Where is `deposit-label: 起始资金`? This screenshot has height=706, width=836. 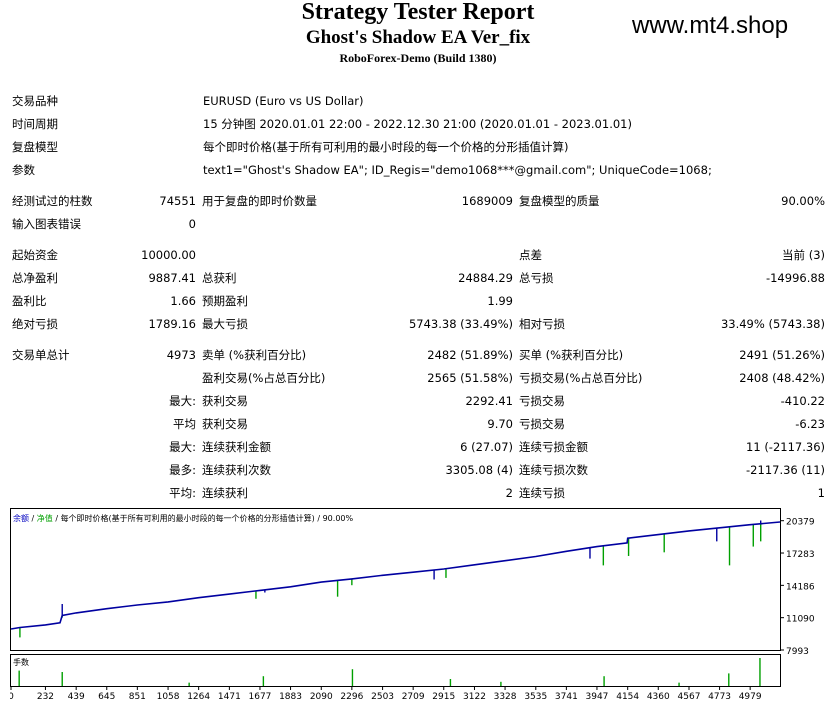 deposit-label: 起始资金 is located at coordinates (35, 254).